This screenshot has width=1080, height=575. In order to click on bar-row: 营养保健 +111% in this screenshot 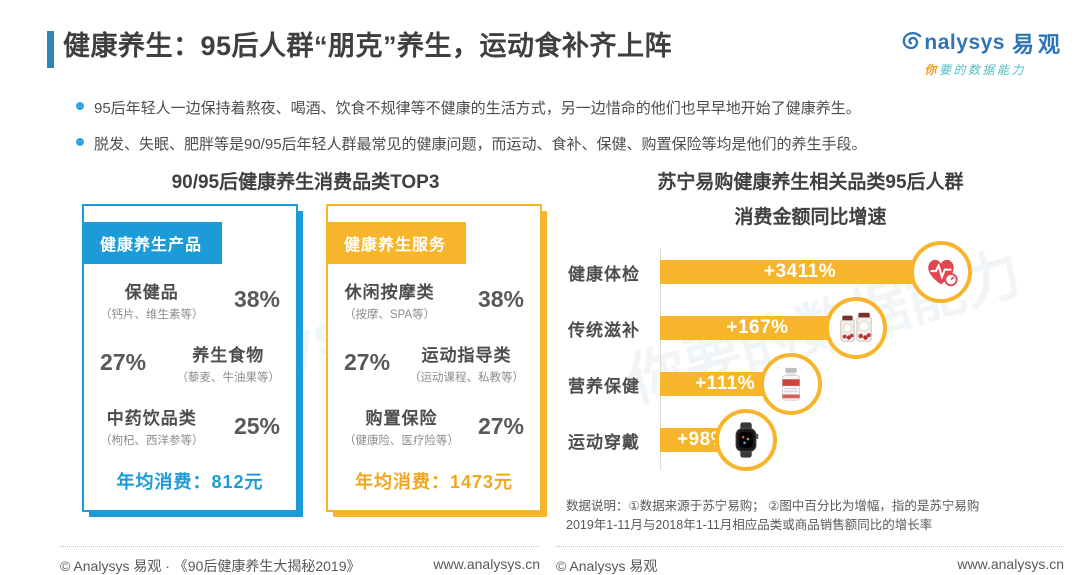, I will do `click(818, 384)`.